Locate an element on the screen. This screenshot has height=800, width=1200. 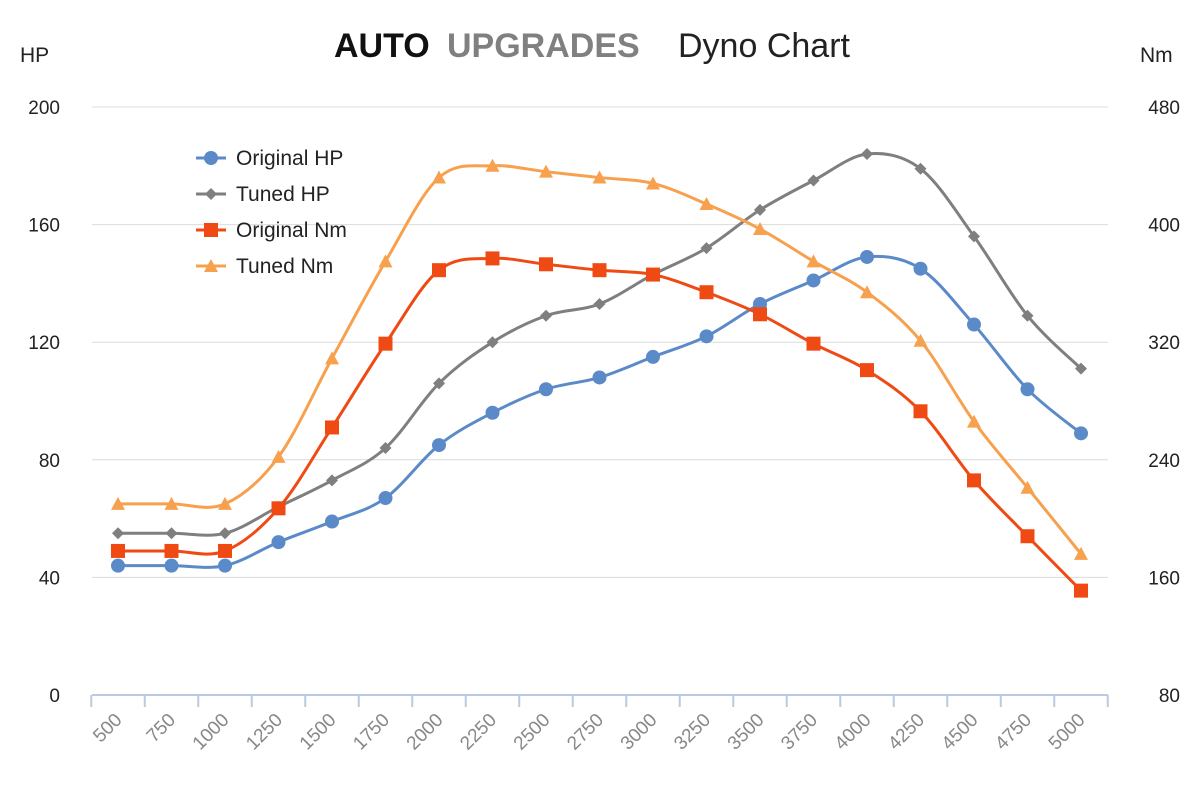
x-tick-label: 500 is located at coordinates (107, 728).